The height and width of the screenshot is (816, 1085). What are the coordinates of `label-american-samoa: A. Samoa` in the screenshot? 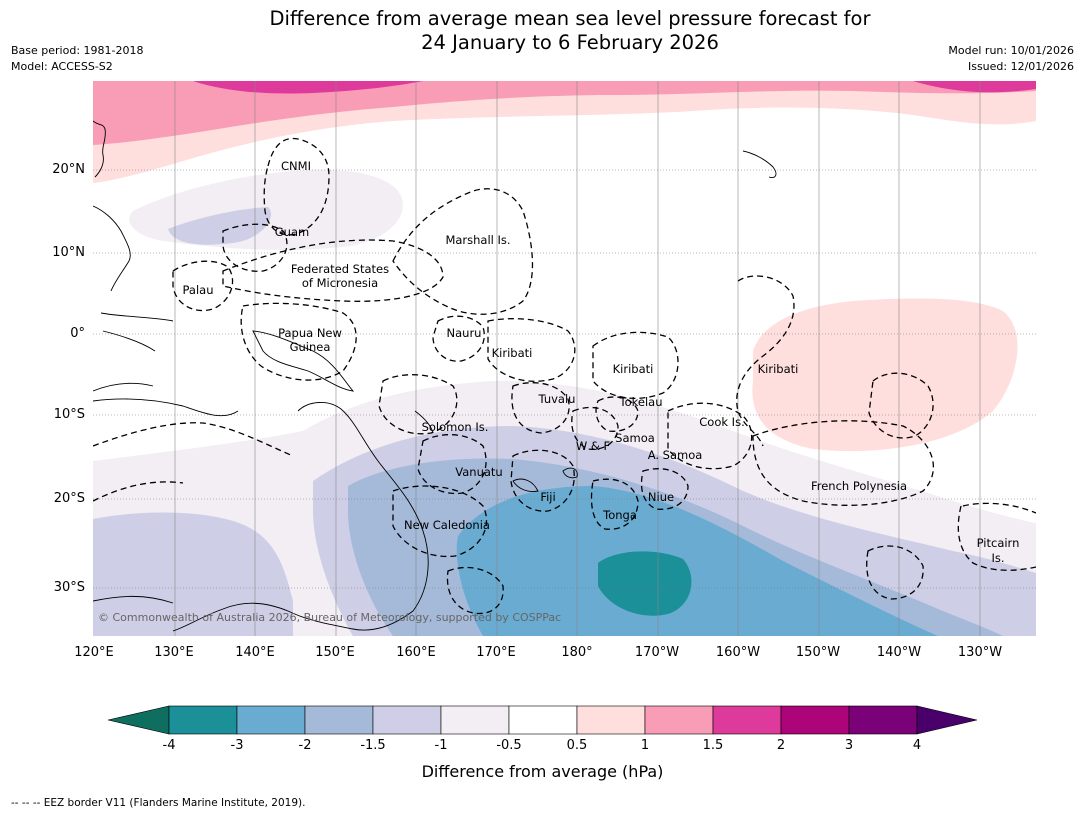 It's located at (675, 455).